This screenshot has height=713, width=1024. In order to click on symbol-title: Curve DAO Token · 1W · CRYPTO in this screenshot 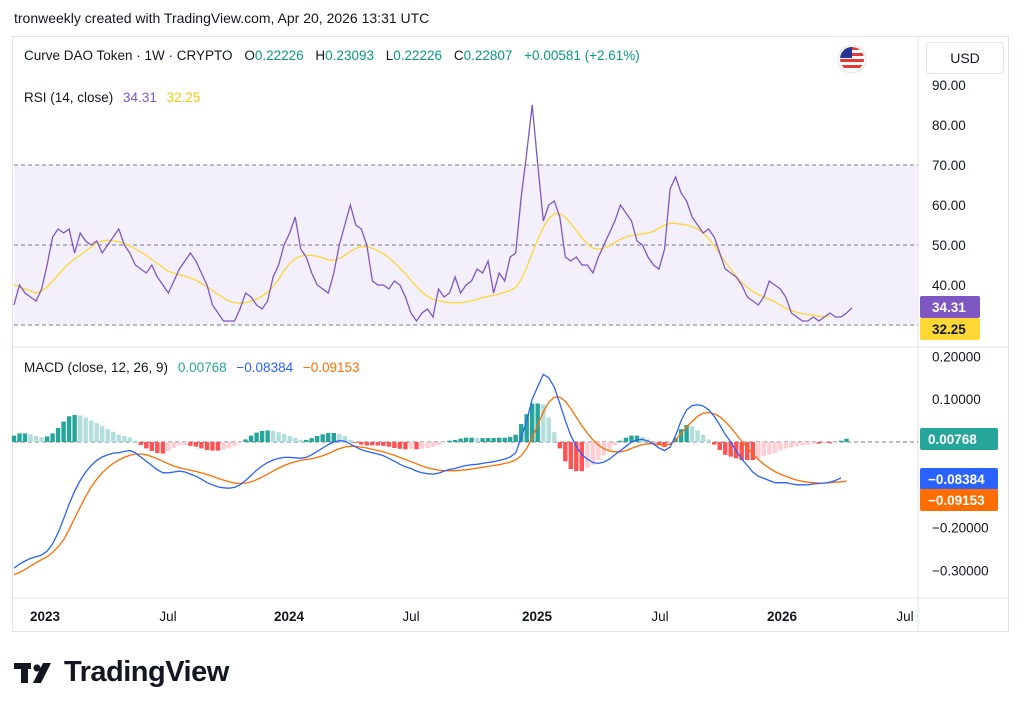, I will do `click(128, 55)`.